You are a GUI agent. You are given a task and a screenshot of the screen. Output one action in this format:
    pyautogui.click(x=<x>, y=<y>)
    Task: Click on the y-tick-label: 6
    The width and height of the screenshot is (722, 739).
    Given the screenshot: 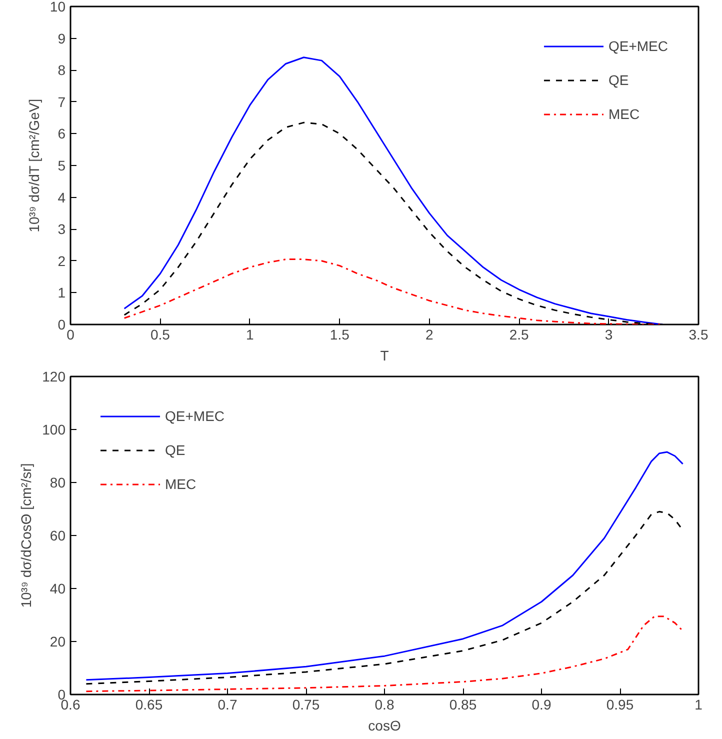 What is the action you would take?
    pyautogui.click(x=62, y=134)
    